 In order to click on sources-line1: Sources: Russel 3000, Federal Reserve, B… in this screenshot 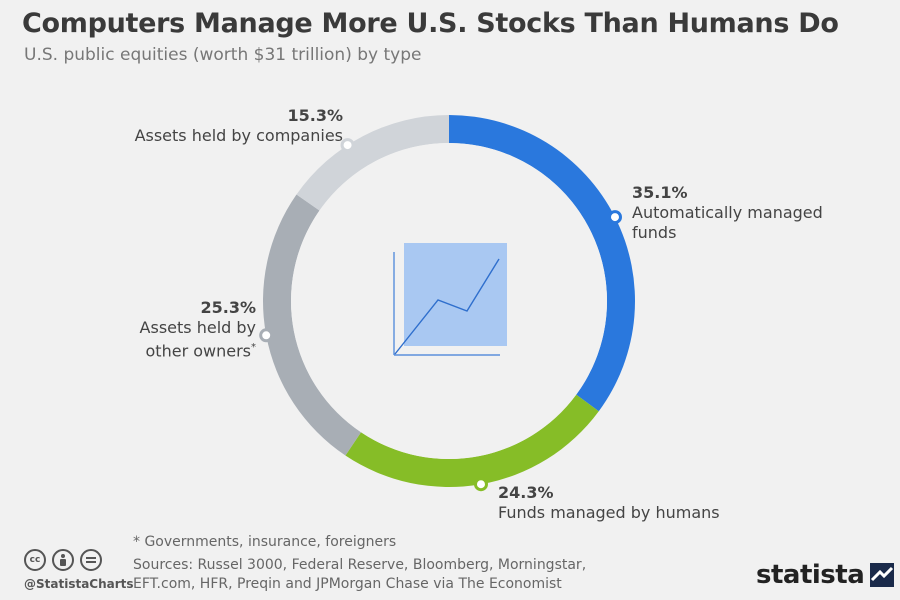, I will do `click(360, 565)`.